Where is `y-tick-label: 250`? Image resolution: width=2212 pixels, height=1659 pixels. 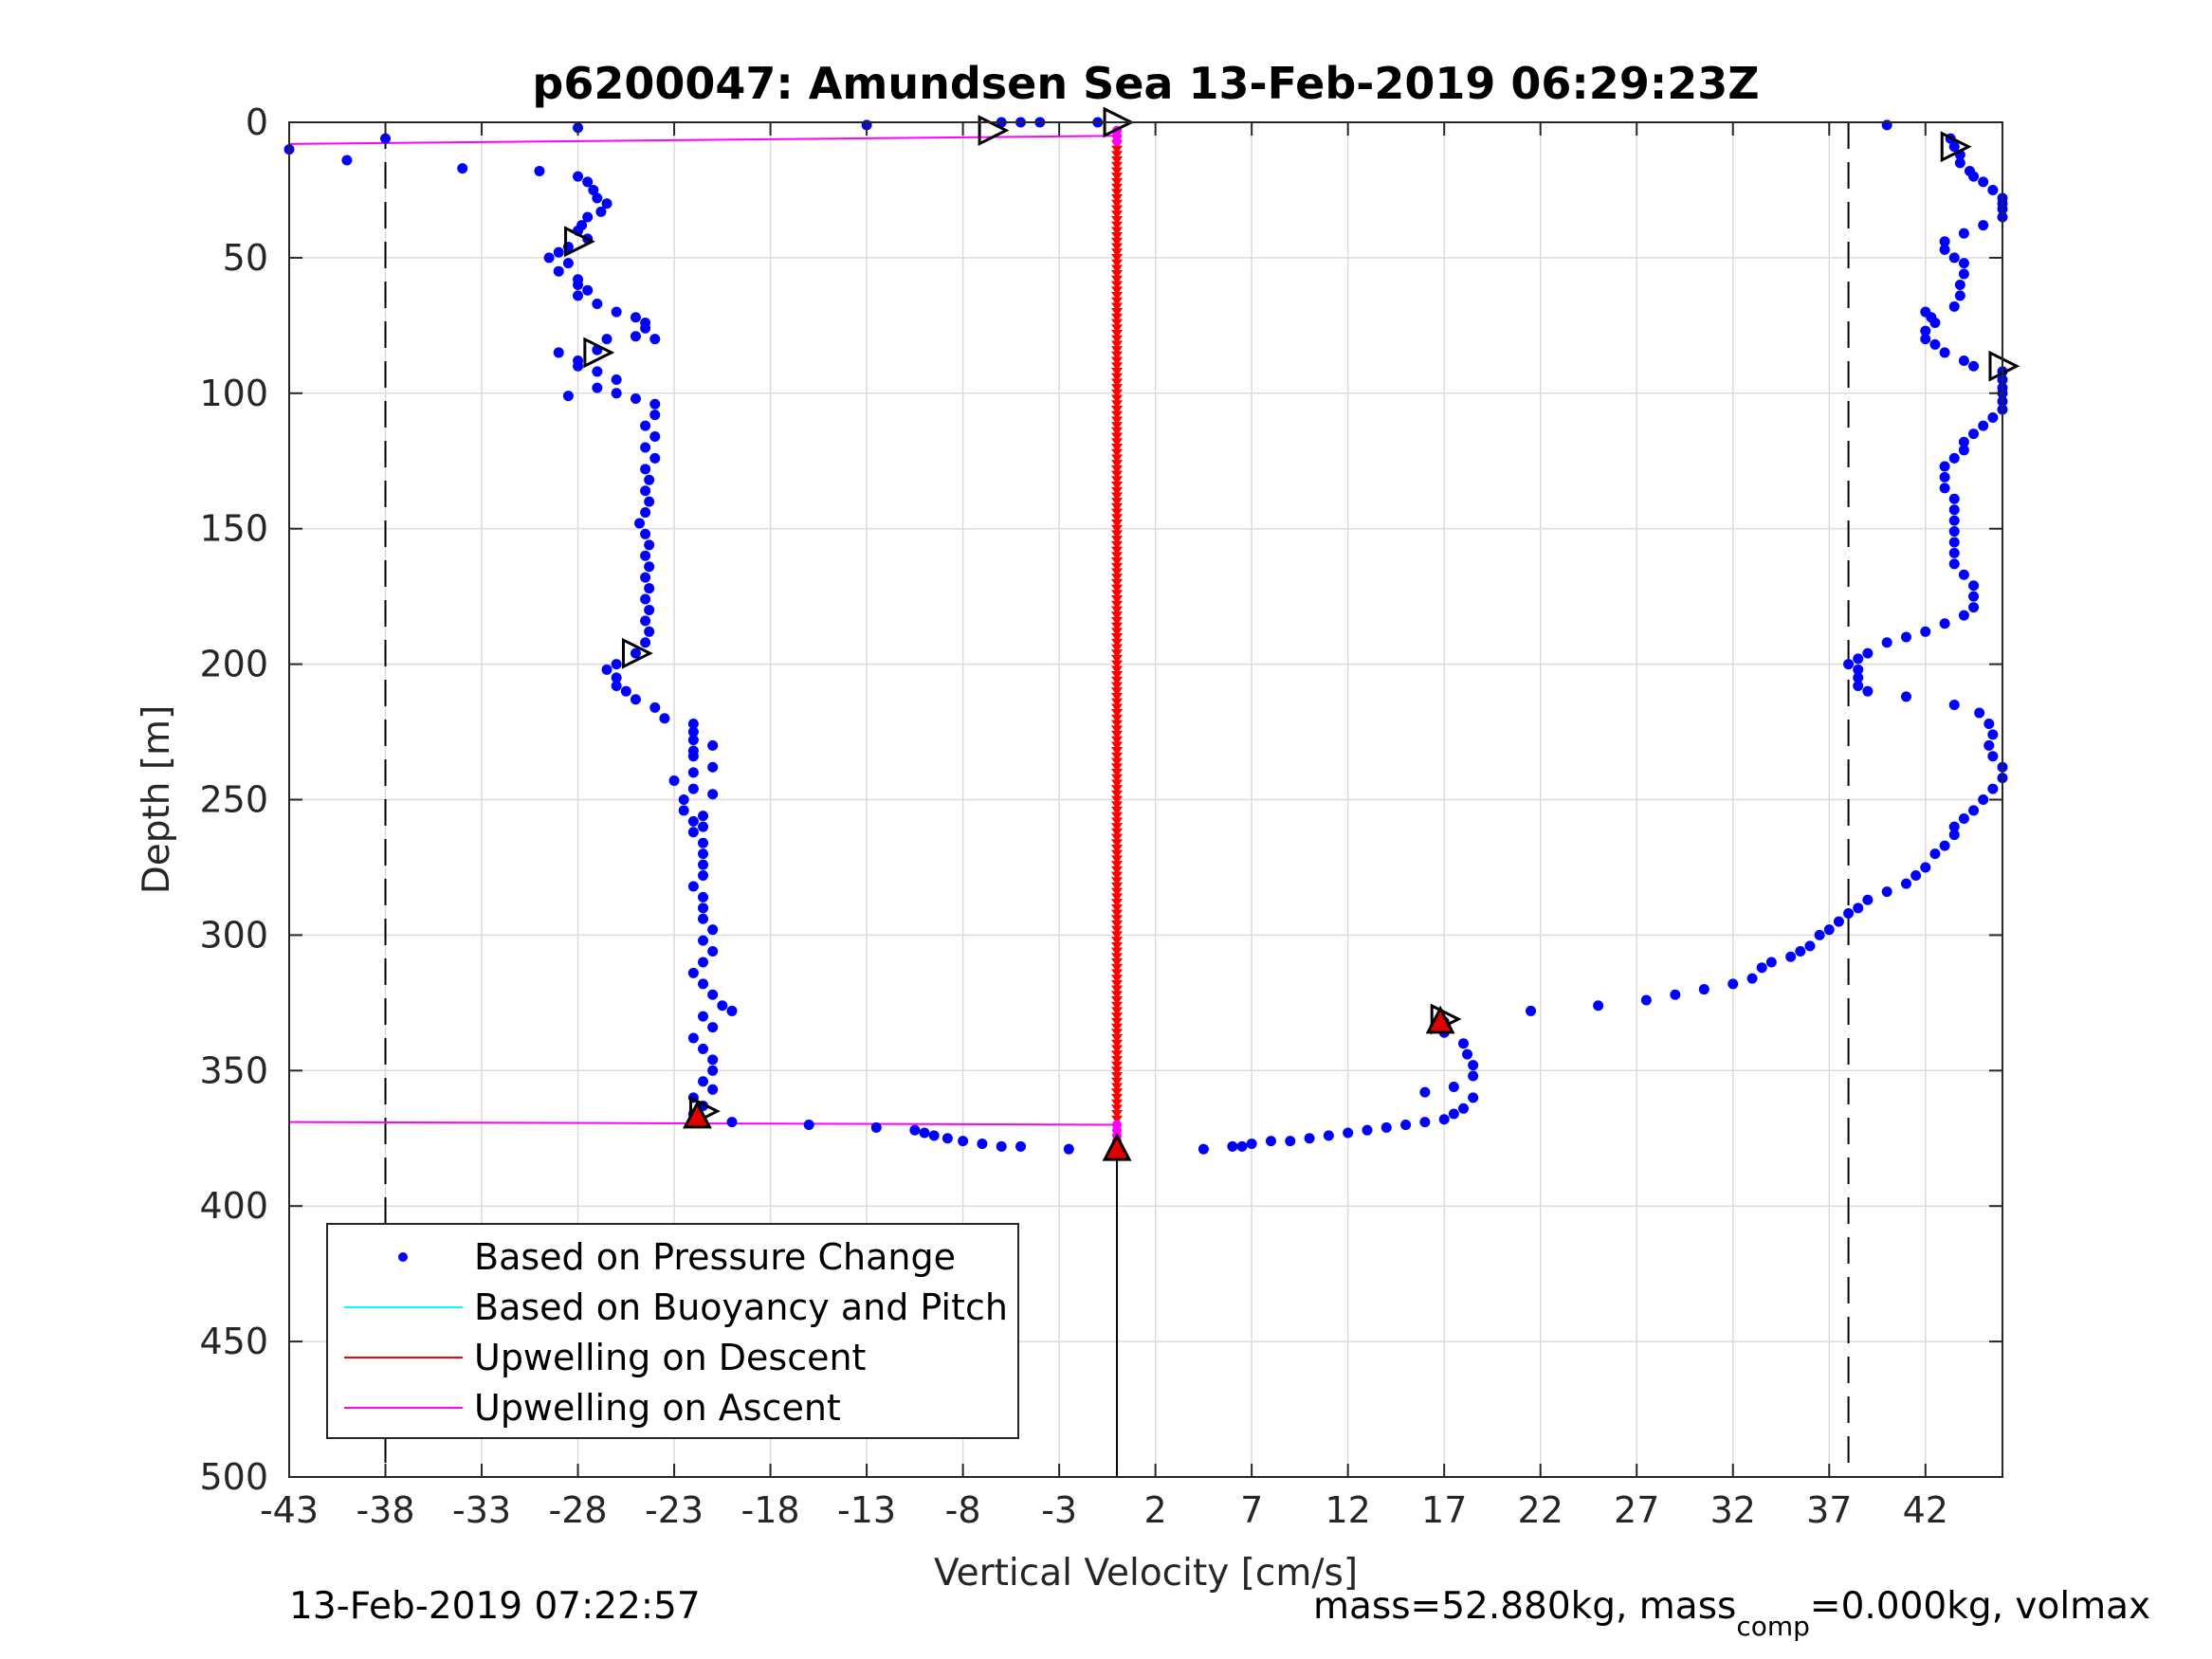 y-tick-label: 250 is located at coordinates (233, 800).